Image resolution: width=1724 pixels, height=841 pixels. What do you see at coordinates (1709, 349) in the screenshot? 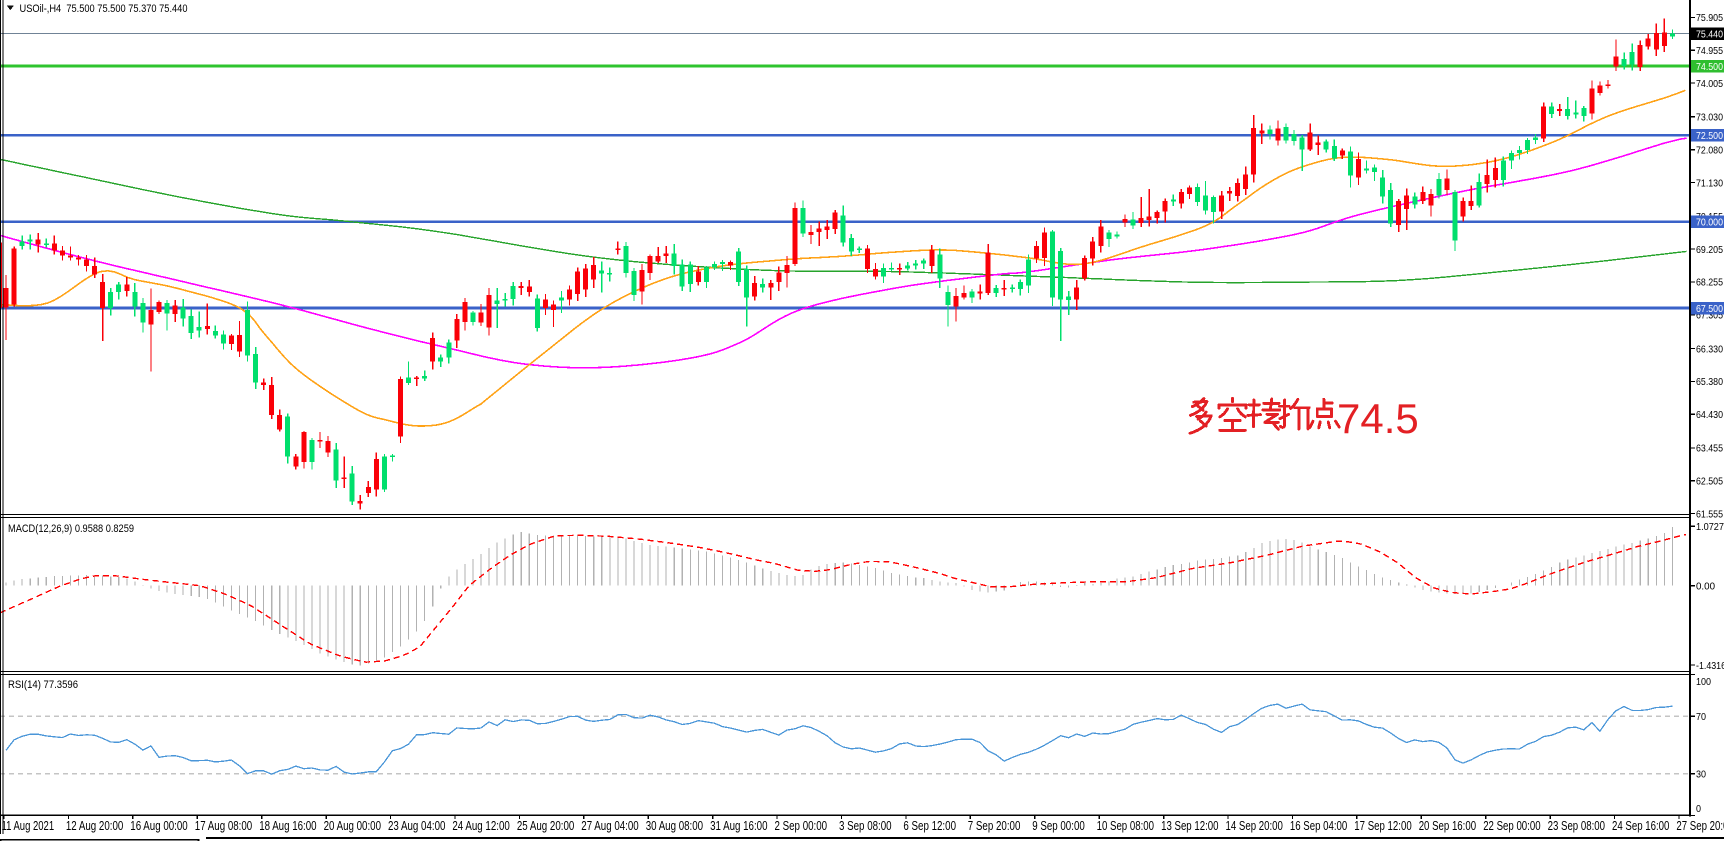
I see `svg-text: 66.330` at bounding box center [1709, 349].